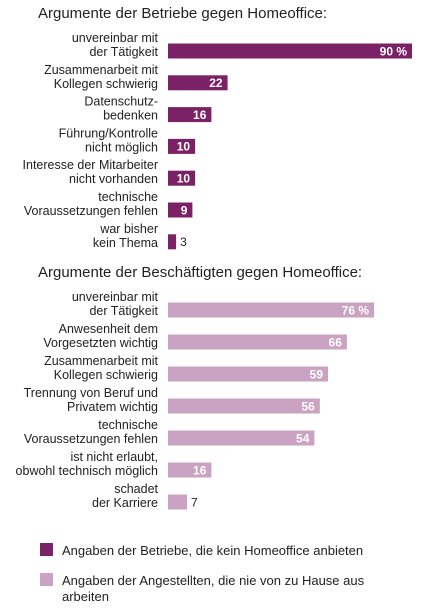 This screenshot has width=430, height=609. Describe the element at coordinates (112, 407) in the screenshot. I see `category-label-line: Privatem wichtig` at that location.